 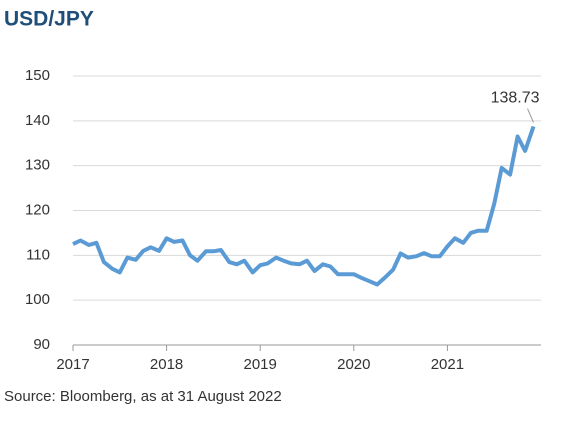 What do you see at coordinates (37, 299) in the screenshot?
I see `y-tick-label: 100` at bounding box center [37, 299].